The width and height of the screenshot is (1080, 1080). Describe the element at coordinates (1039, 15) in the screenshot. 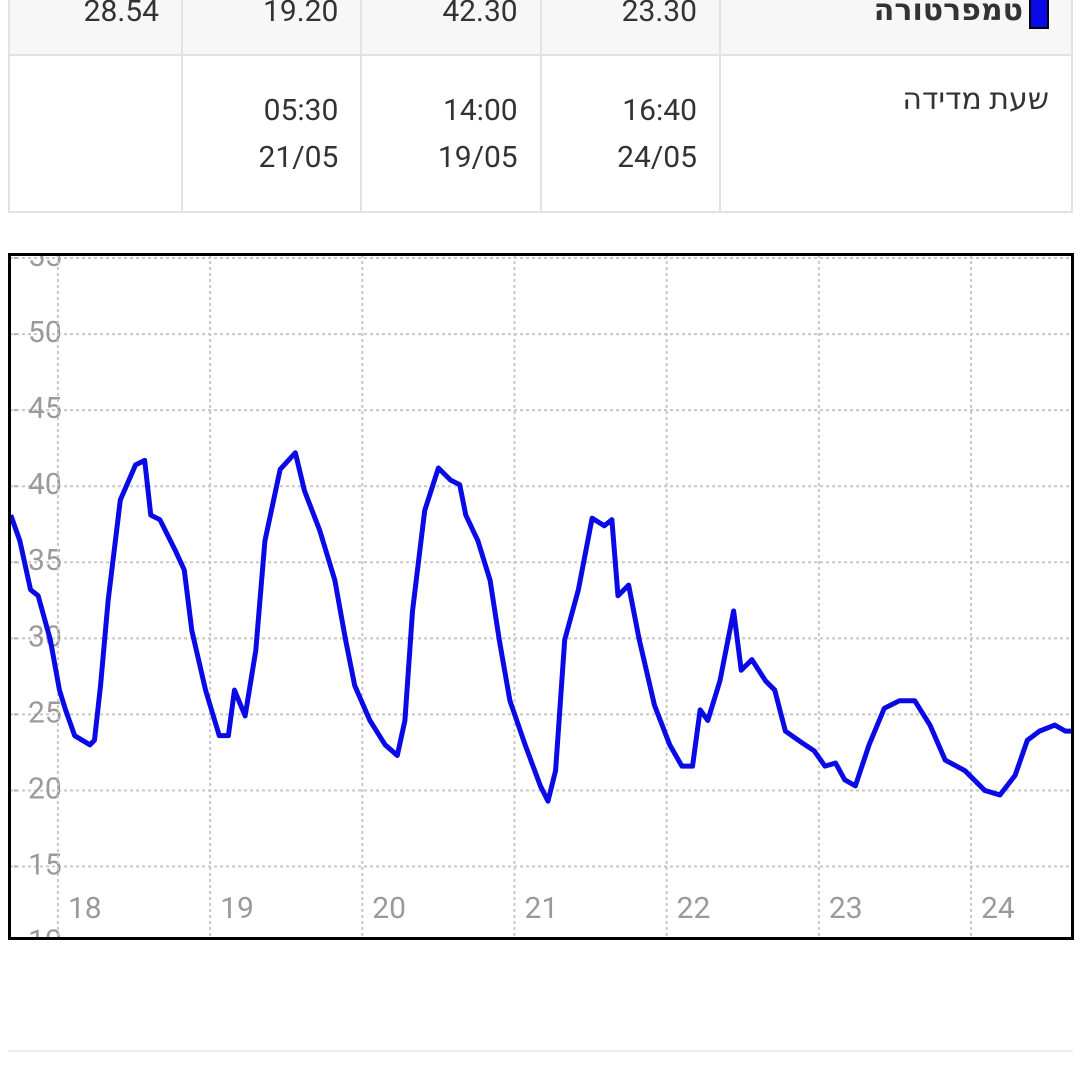

I see `legend-swatch` at that location.